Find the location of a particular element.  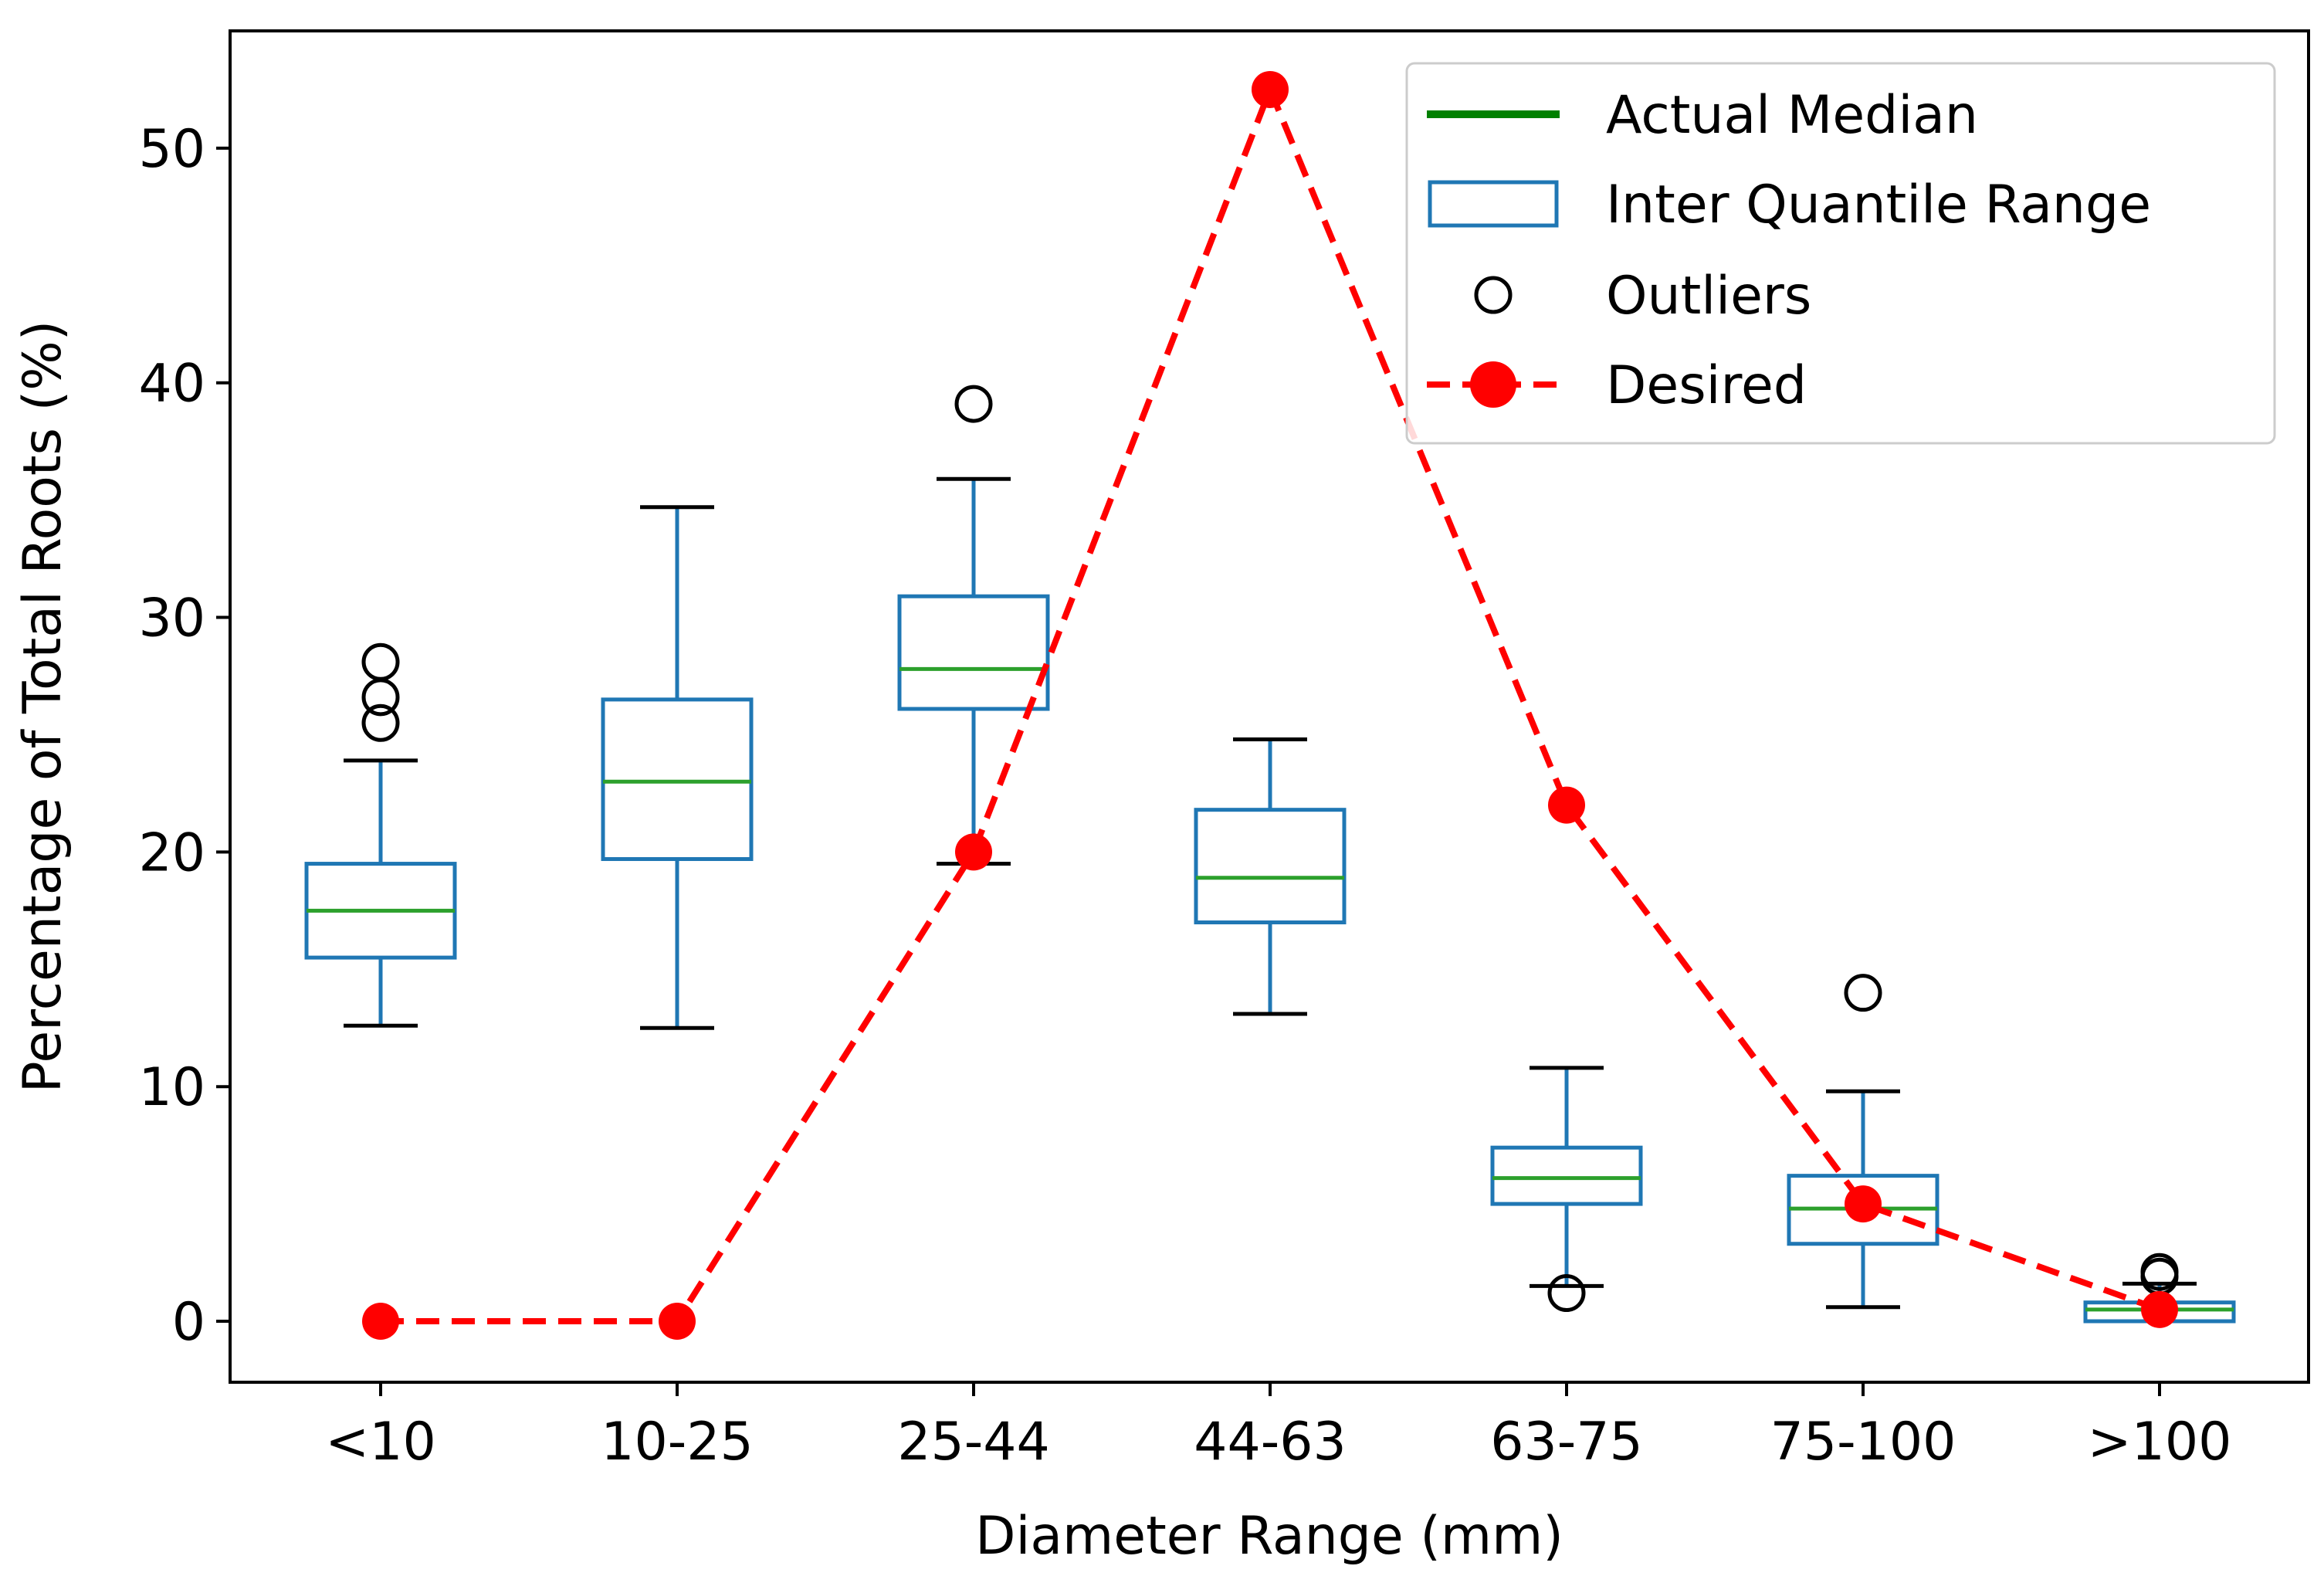

y-axis-label: Percentage of Total Roots (%) is located at coordinates (42, 706).